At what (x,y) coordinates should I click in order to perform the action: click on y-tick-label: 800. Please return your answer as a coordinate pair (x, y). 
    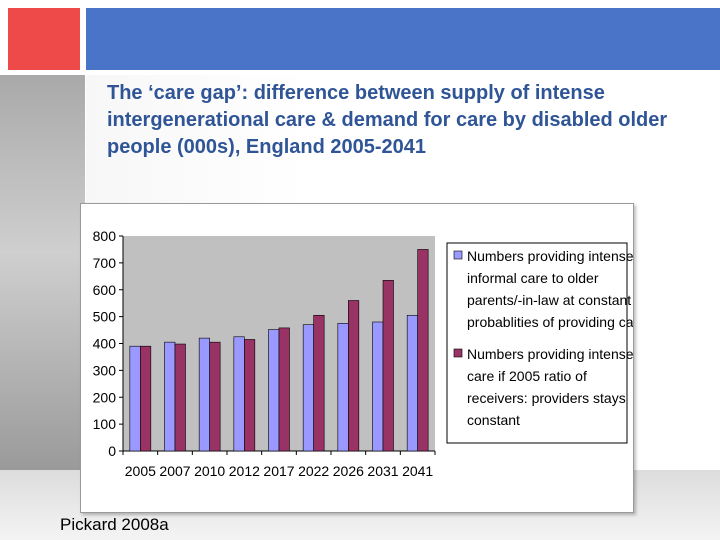
    Looking at the image, I should click on (105, 236).